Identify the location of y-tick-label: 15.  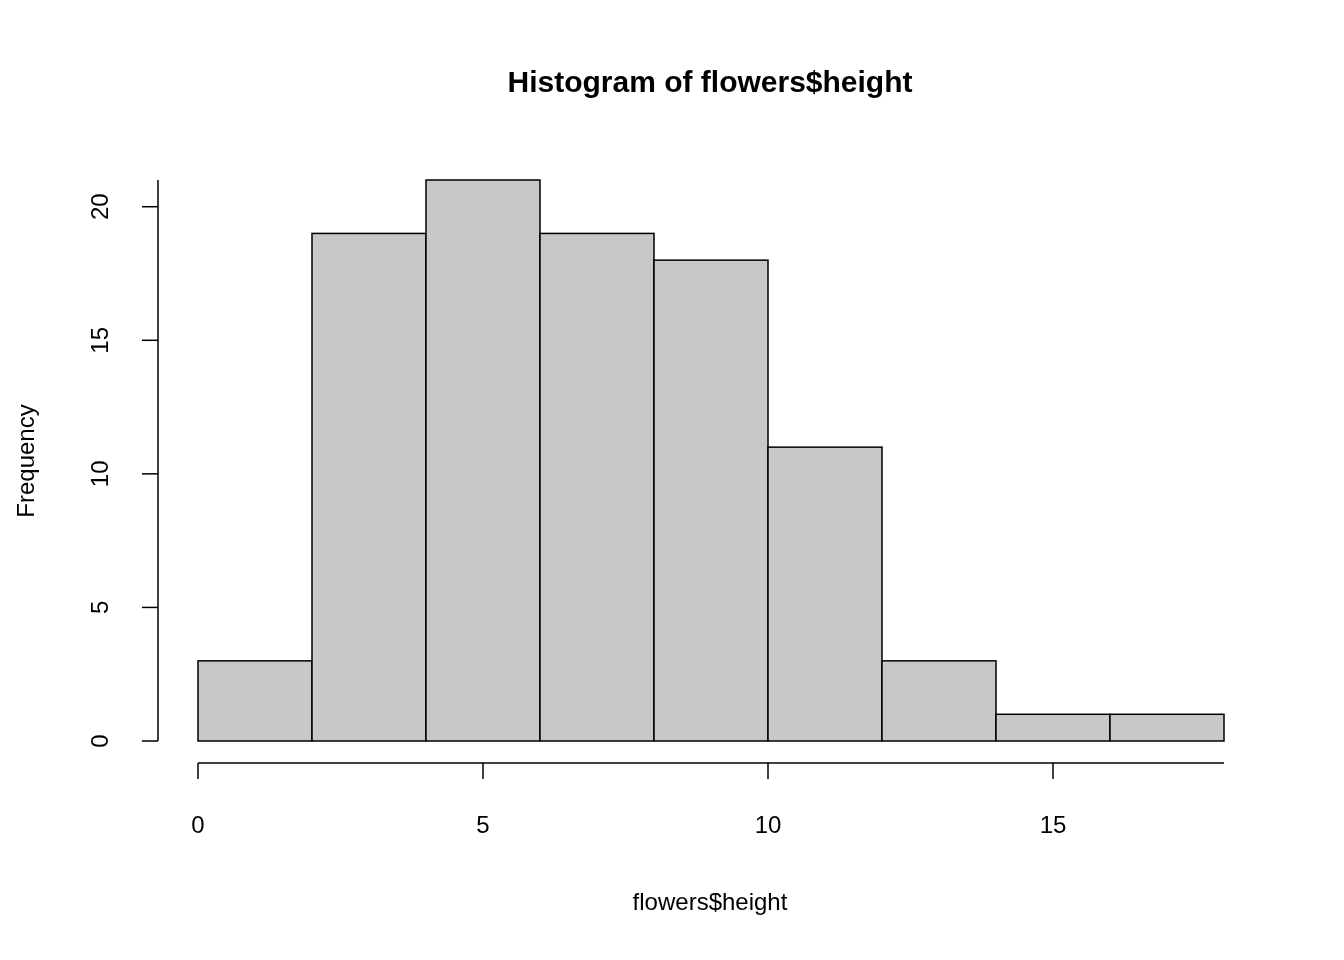
(99, 340).